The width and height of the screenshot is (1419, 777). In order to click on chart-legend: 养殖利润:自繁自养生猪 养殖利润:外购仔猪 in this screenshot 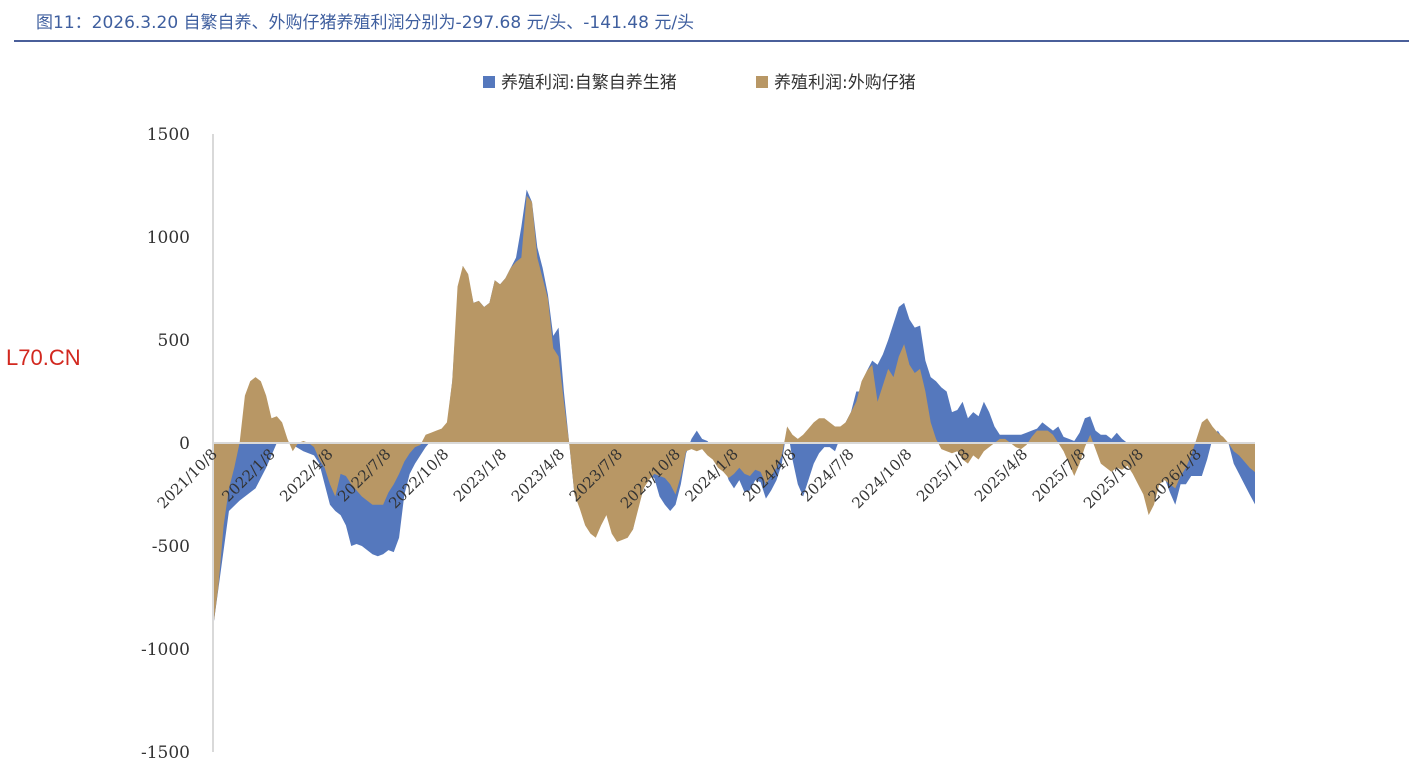, I will do `click(699, 83)`.